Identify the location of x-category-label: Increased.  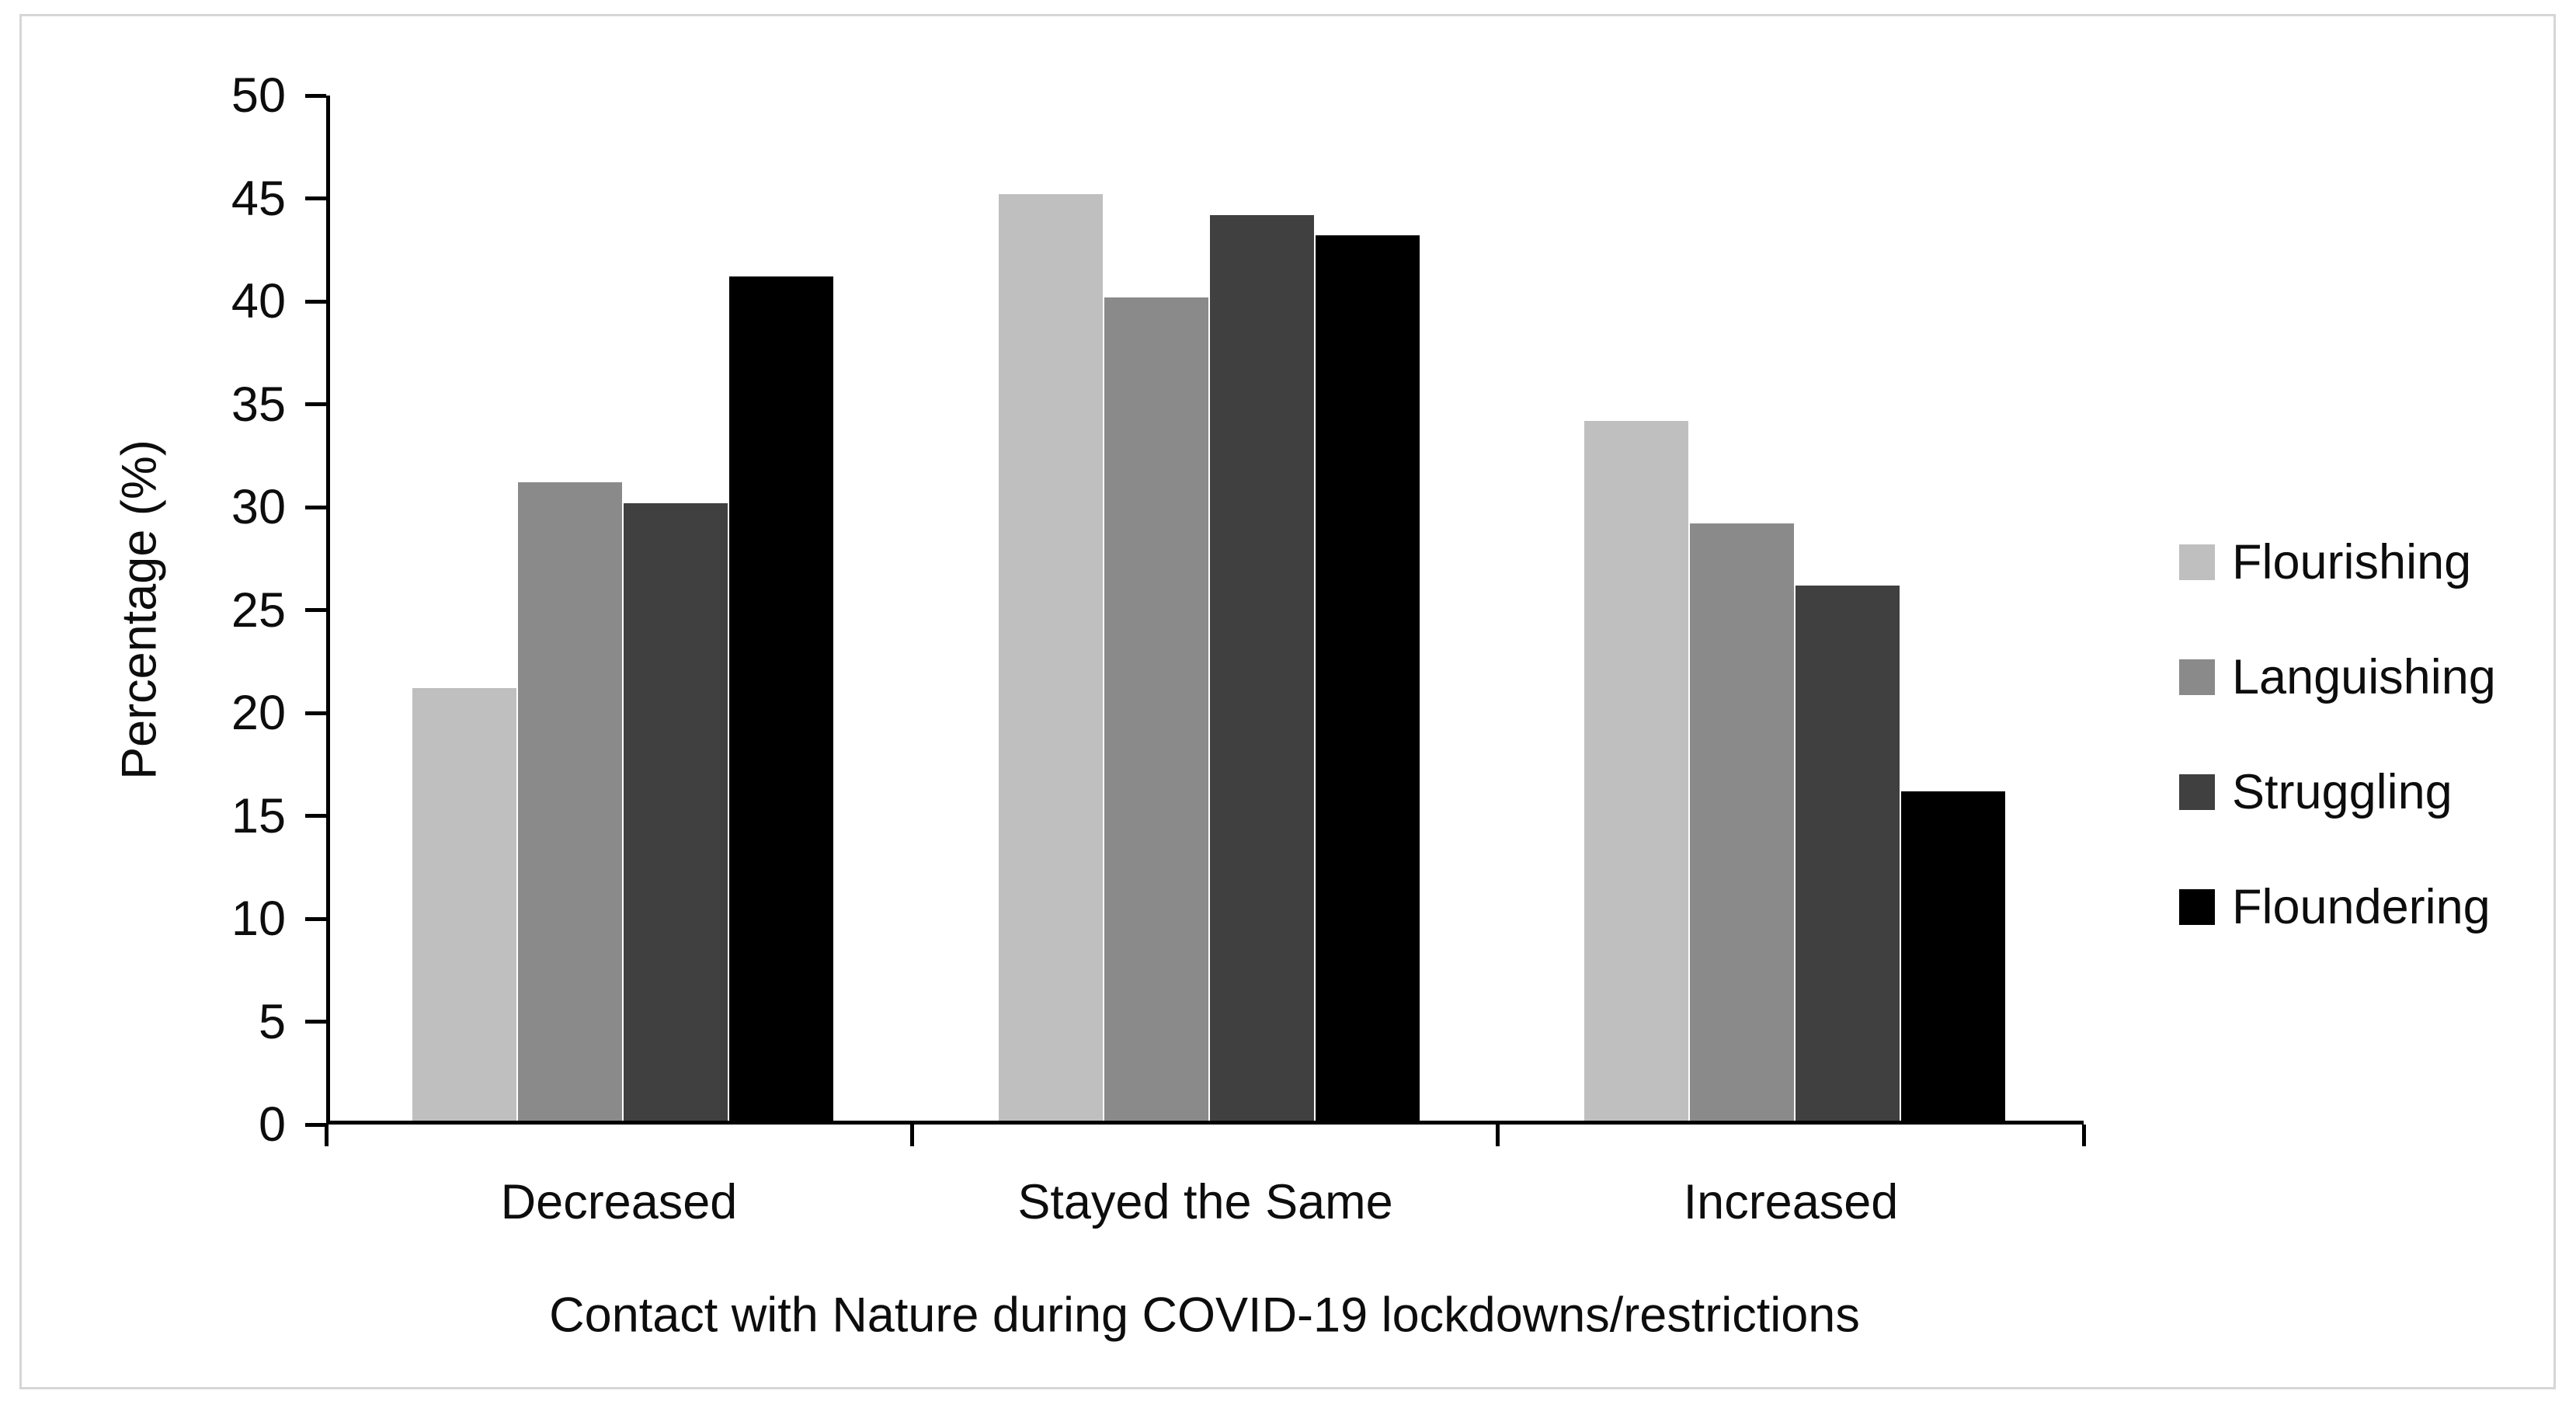
(1791, 1202).